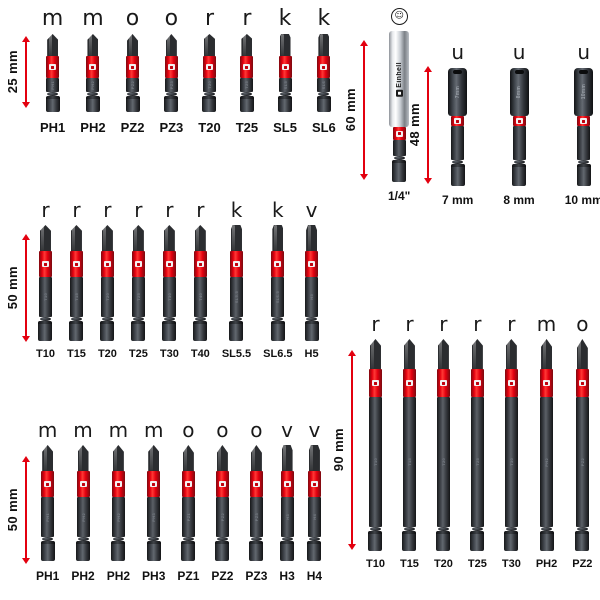  What do you see at coordinates (399, 148) in the screenshot?
I see `holder-shank` at bounding box center [399, 148].